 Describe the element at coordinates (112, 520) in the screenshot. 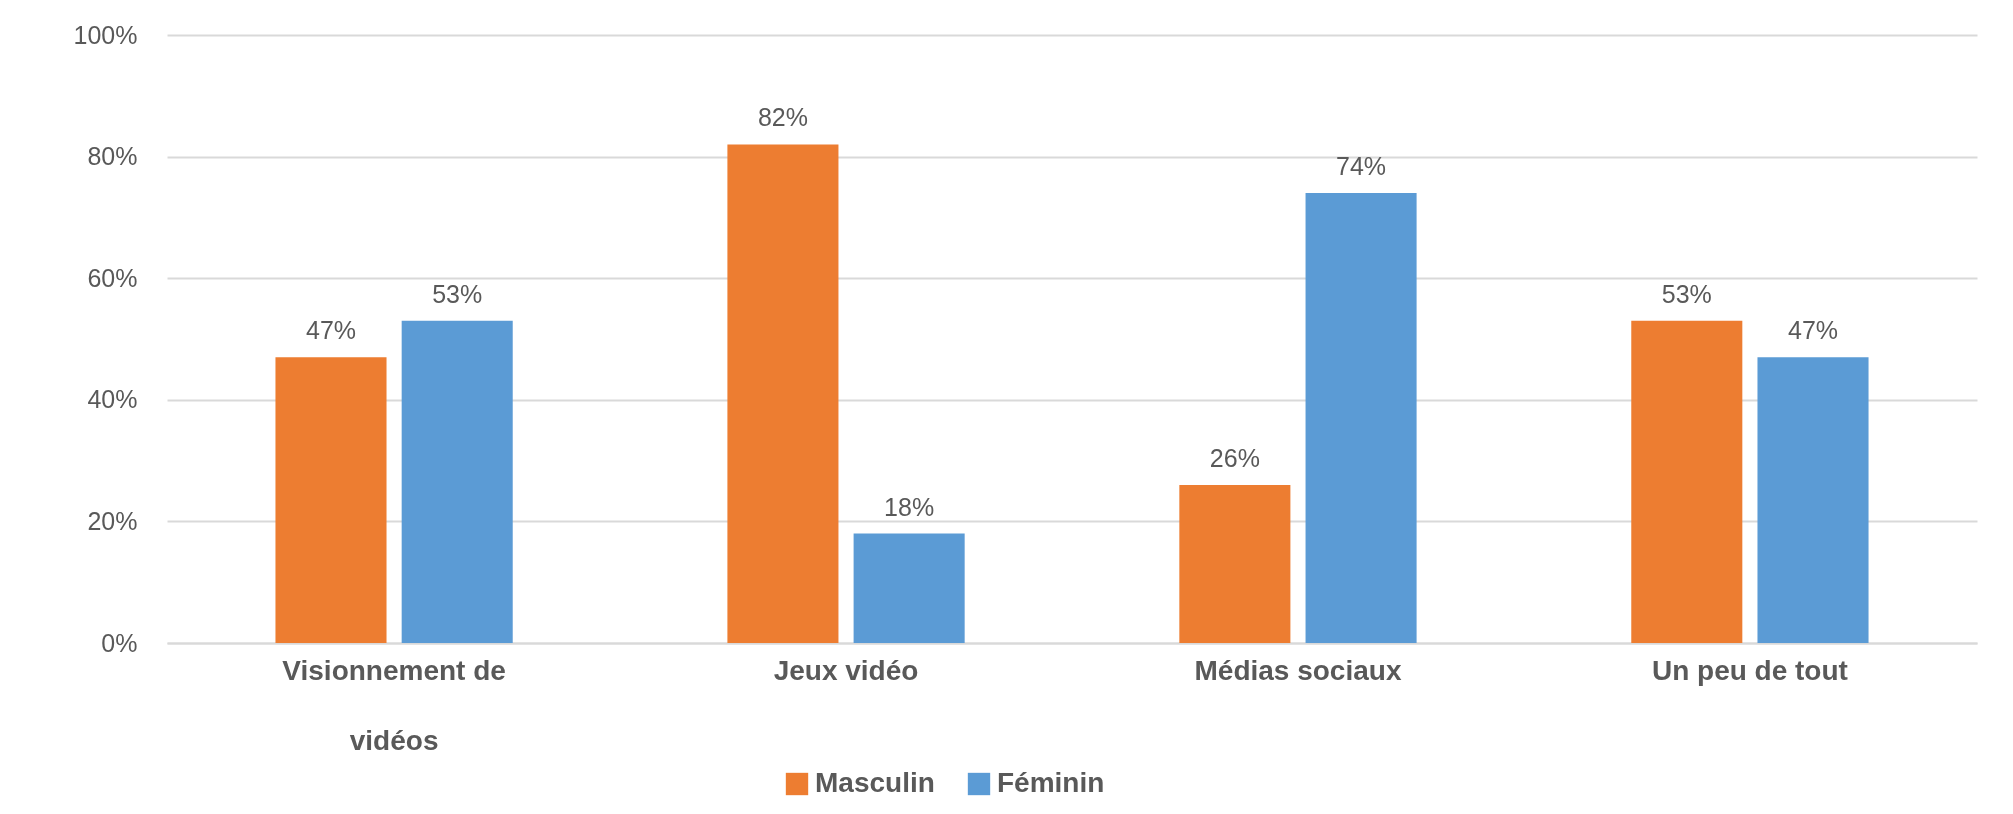

I see `y-tick-label: 20%` at that location.